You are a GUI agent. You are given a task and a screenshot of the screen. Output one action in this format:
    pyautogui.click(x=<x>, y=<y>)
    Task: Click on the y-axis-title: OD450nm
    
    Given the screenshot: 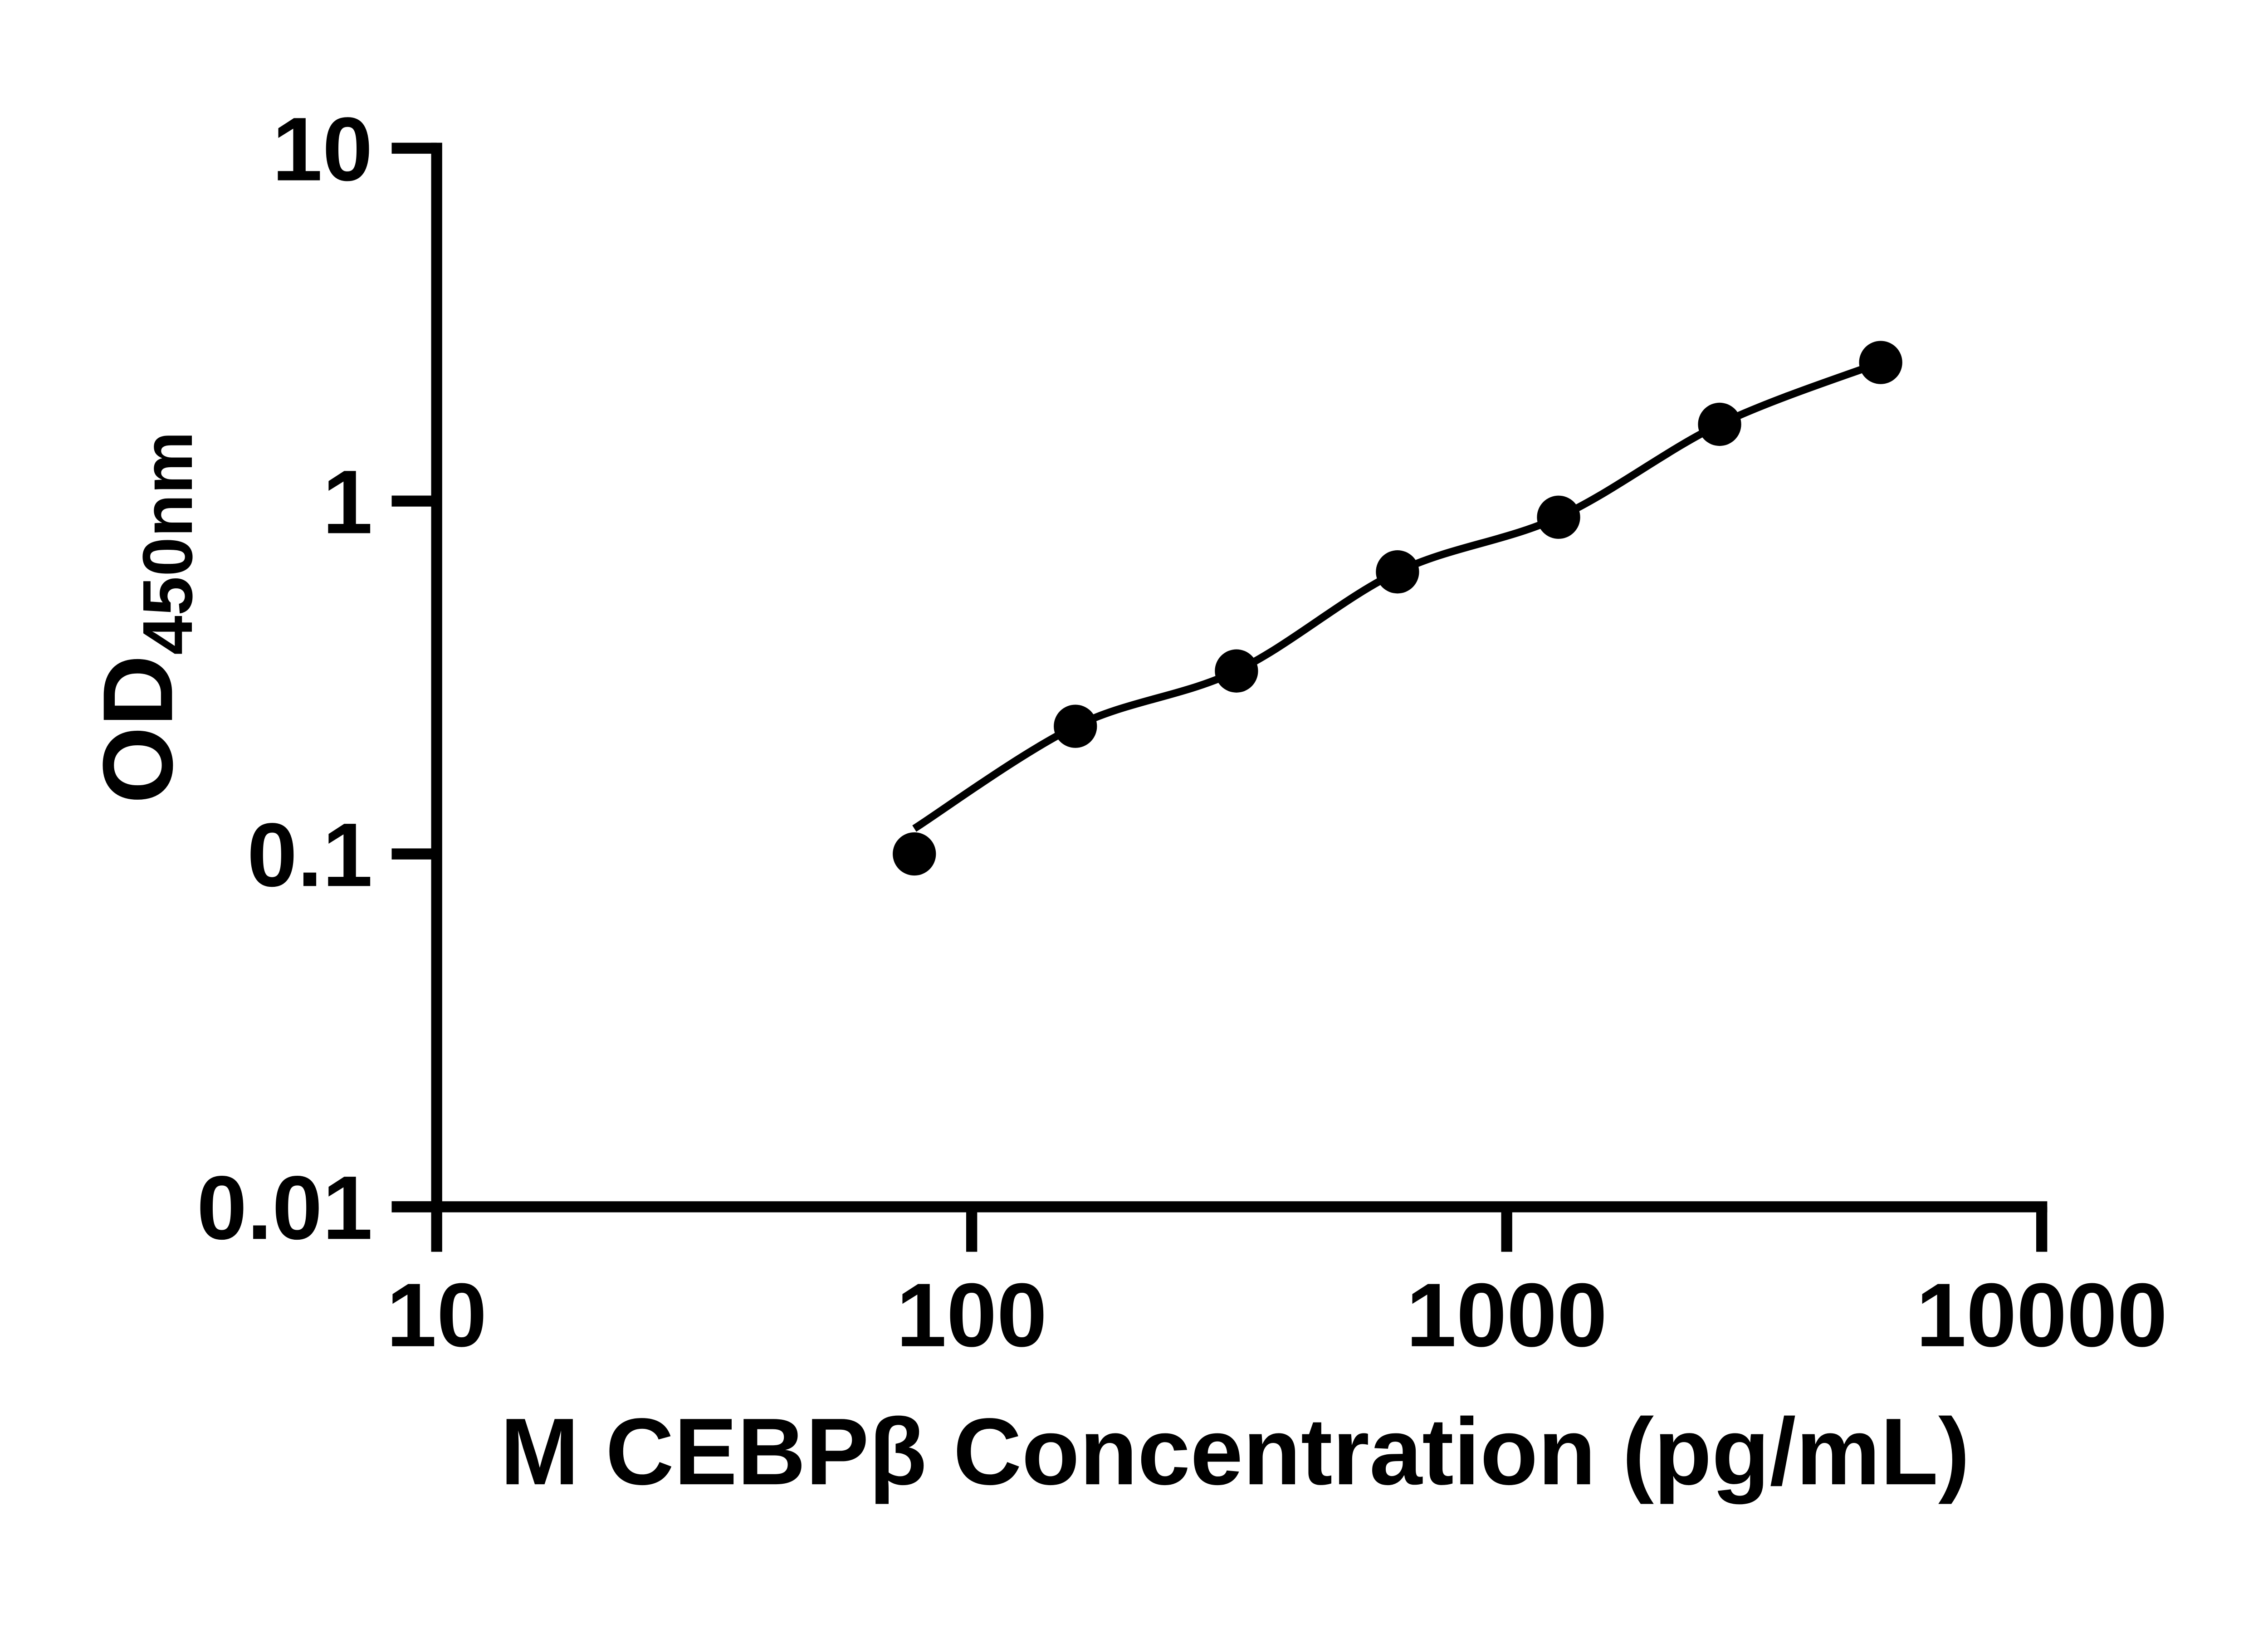 What is the action you would take?
    pyautogui.click(x=145, y=617)
    